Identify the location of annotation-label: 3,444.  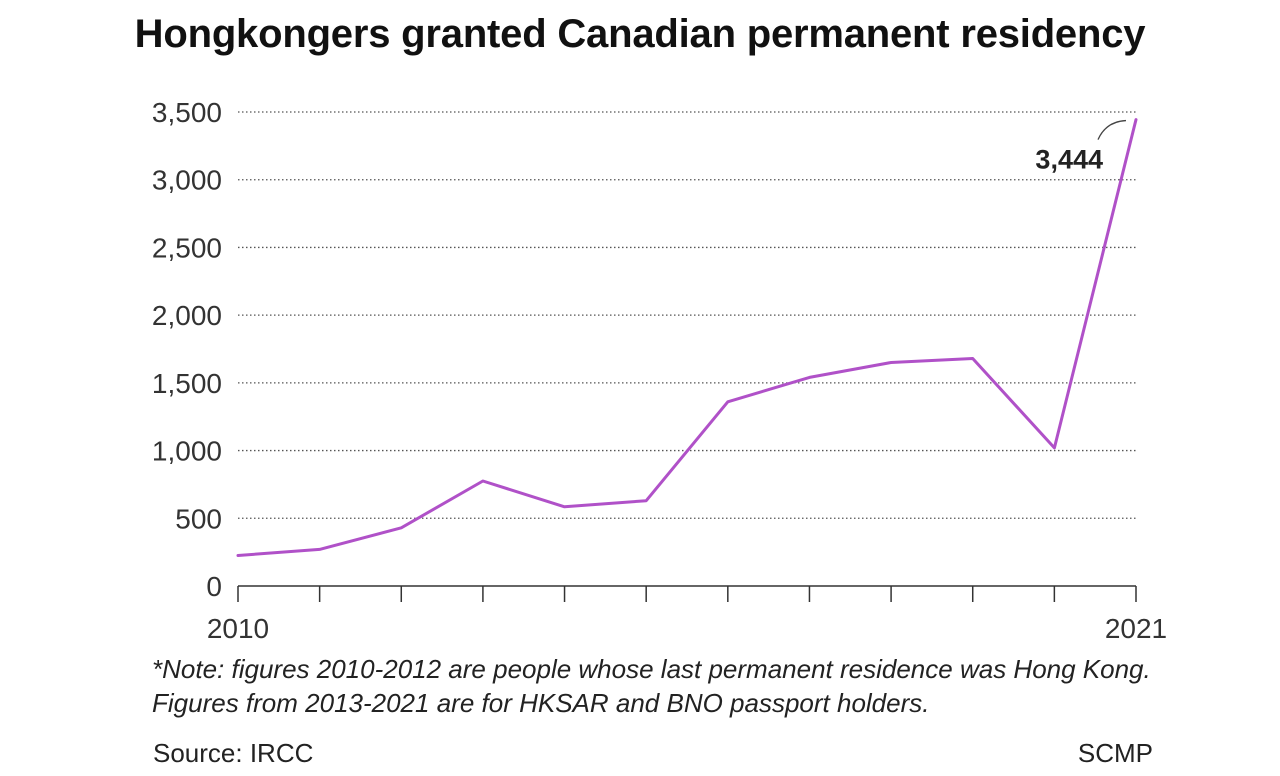
(1069, 160).